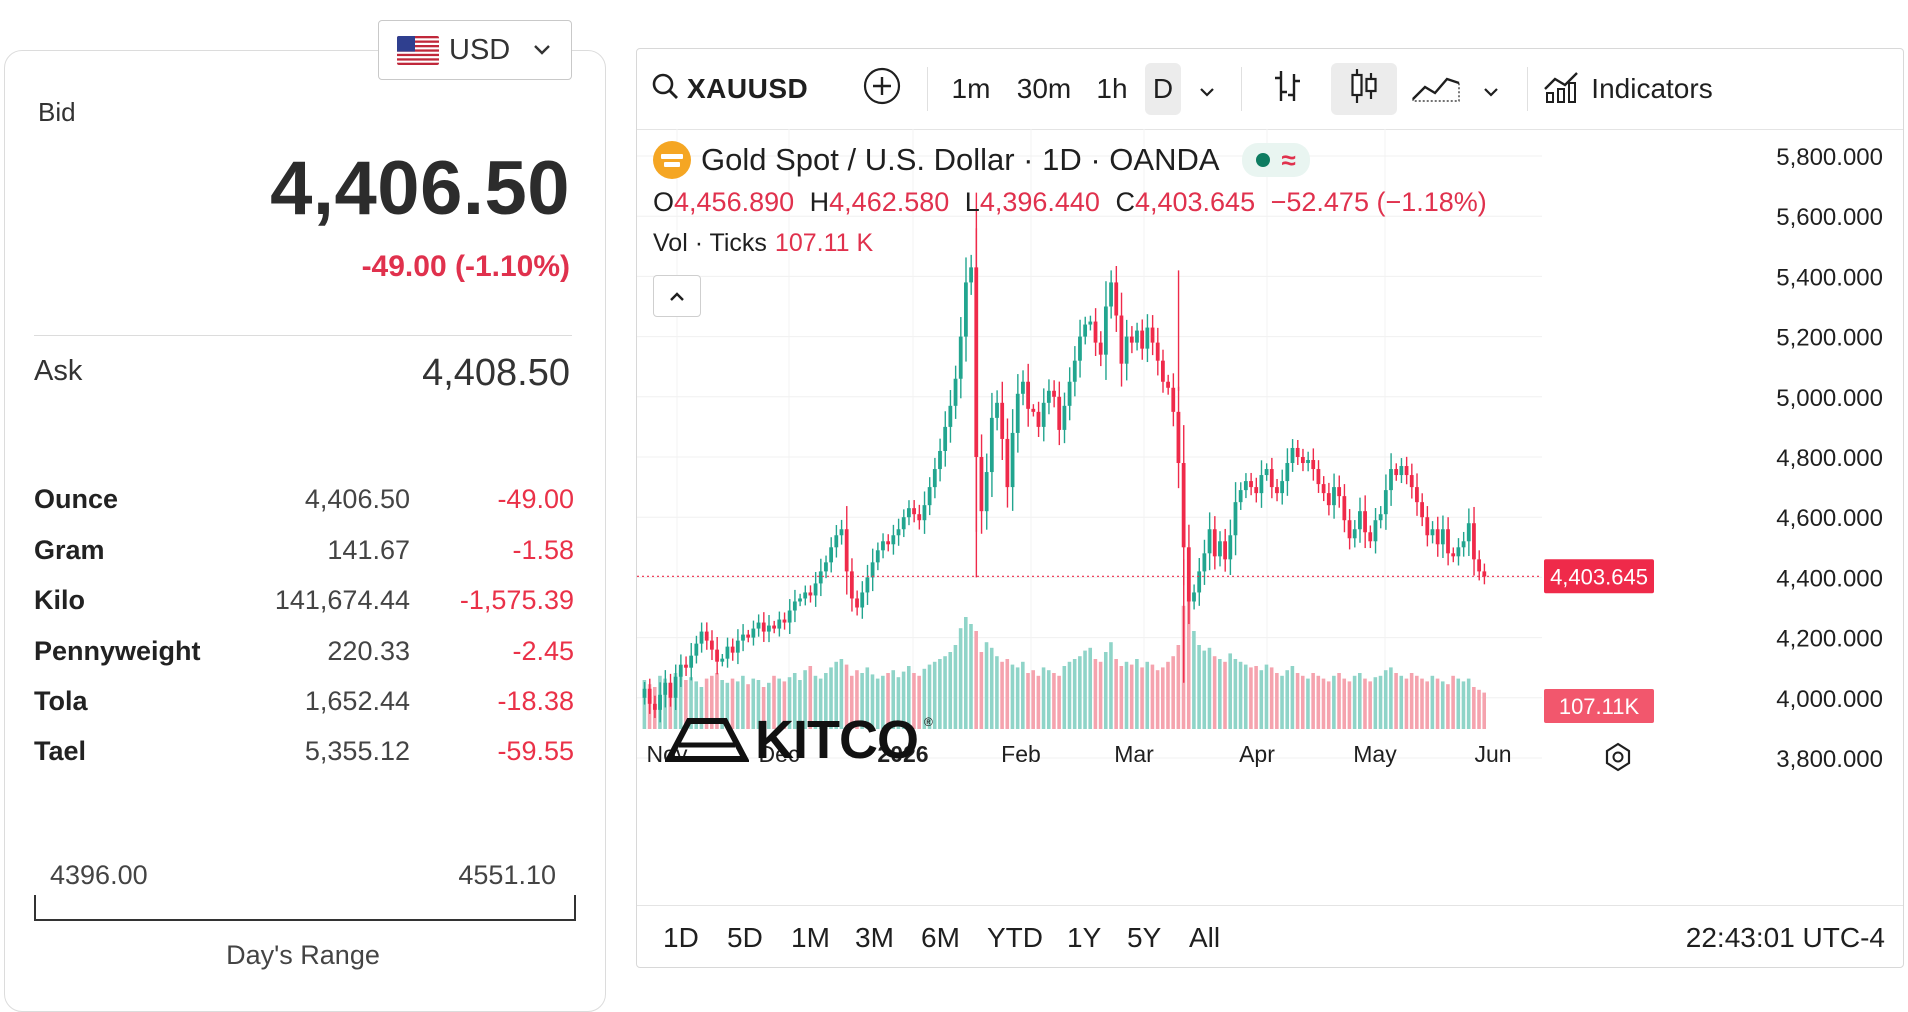 The height and width of the screenshot is (1012, 1908). I want to click on x-tick-label: Mar, so click(1134, 754).